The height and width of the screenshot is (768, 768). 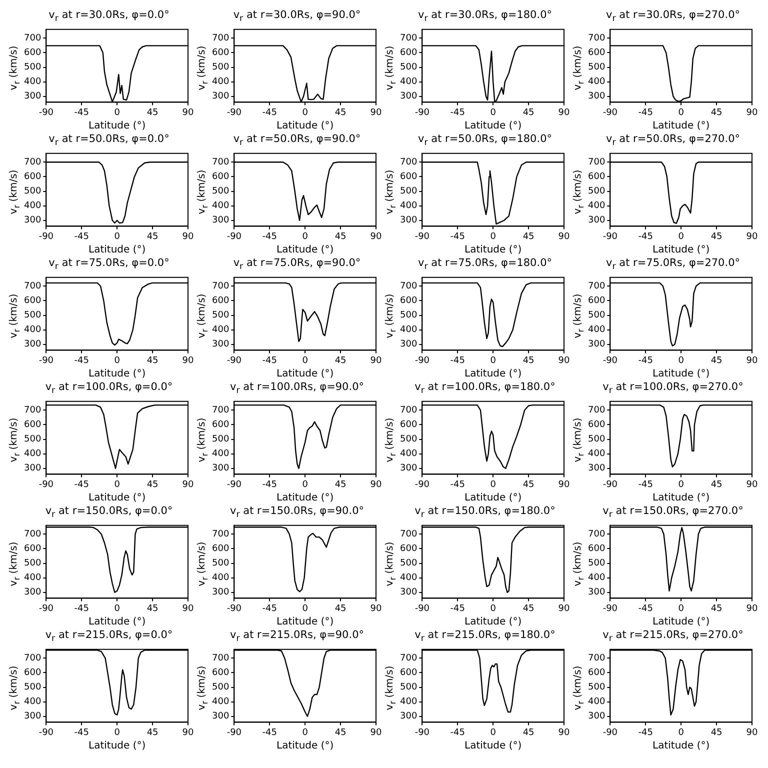 What do you see at coordinates (485, 512) in the screenshot?
I see `chart-title: v$_{r}$ at r=150.0Rs, φ=180.0°` at bounding box center [485, 512].